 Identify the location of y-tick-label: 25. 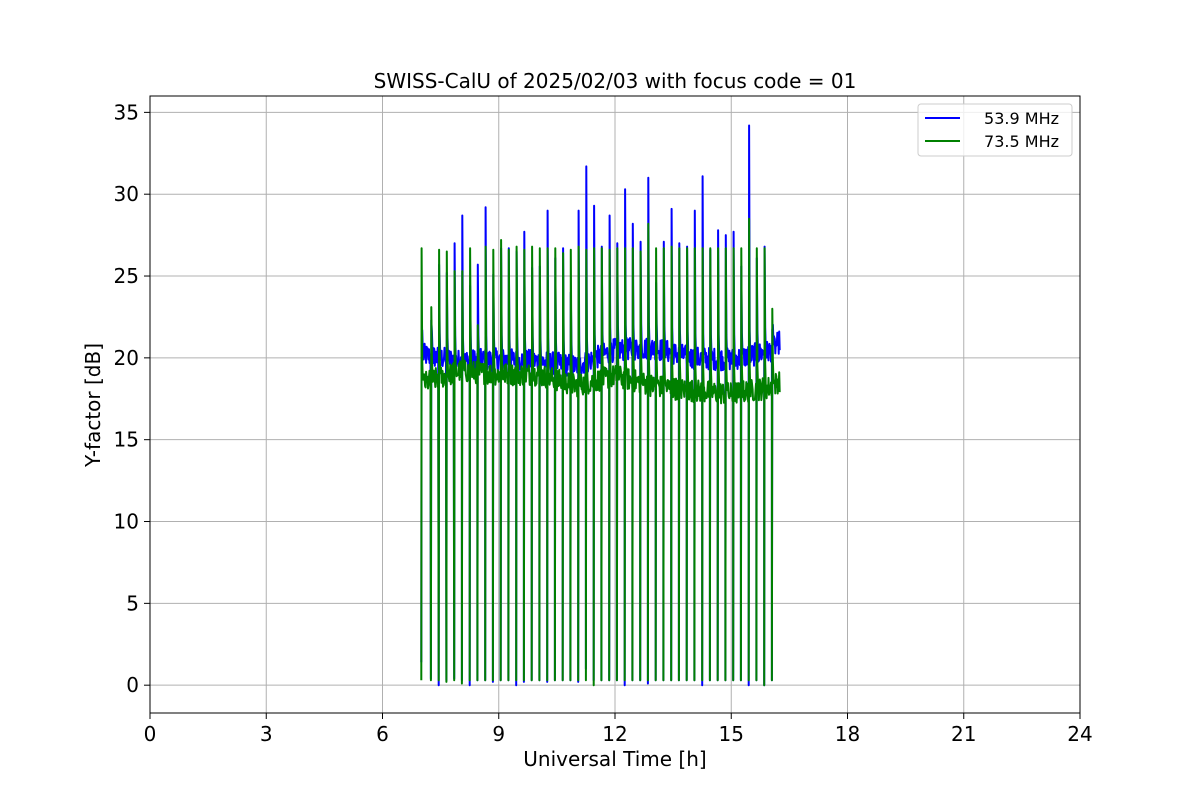
(126, 276).